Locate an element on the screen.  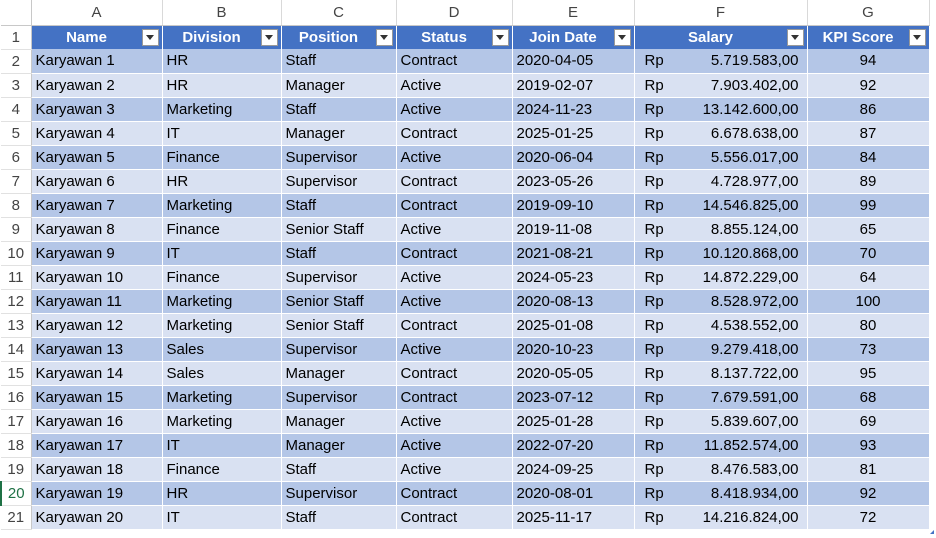
cell-join-date: 2020-06-04 is located at coordinates (573, 157).